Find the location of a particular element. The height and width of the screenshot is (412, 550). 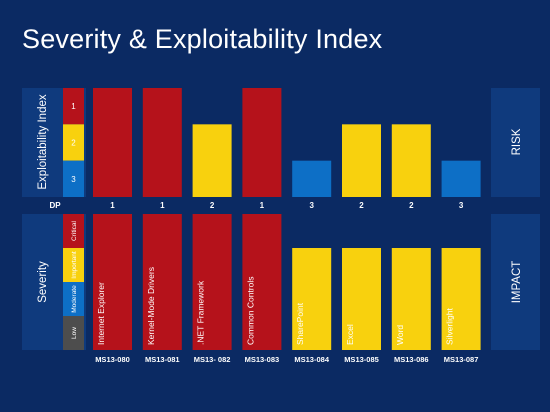

slide-title: Severity & Exploitability Index is located at coordinates (202, 39).